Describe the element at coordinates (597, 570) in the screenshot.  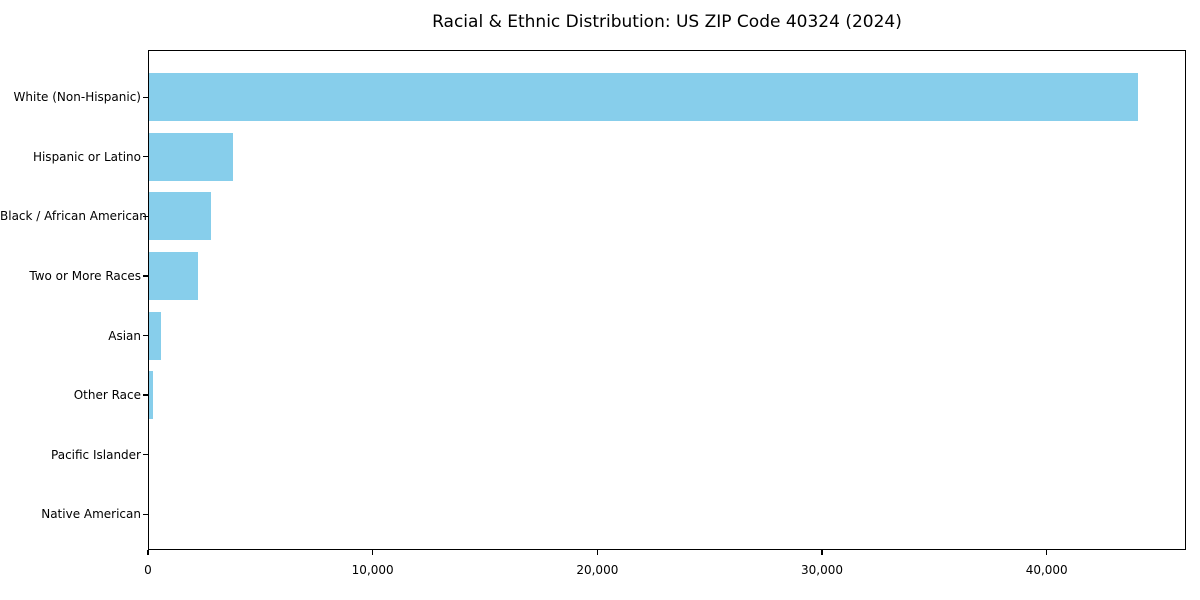
I see `x-tick-label: 20,000` at that location.